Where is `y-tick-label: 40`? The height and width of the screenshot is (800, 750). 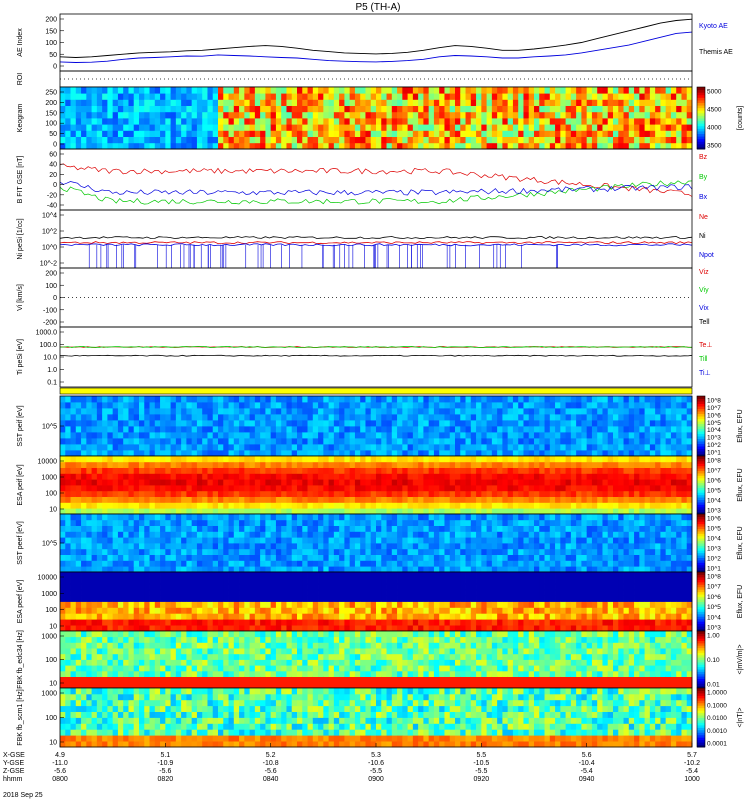
y-tick-label: 40 is located at coordinates (53, 165).